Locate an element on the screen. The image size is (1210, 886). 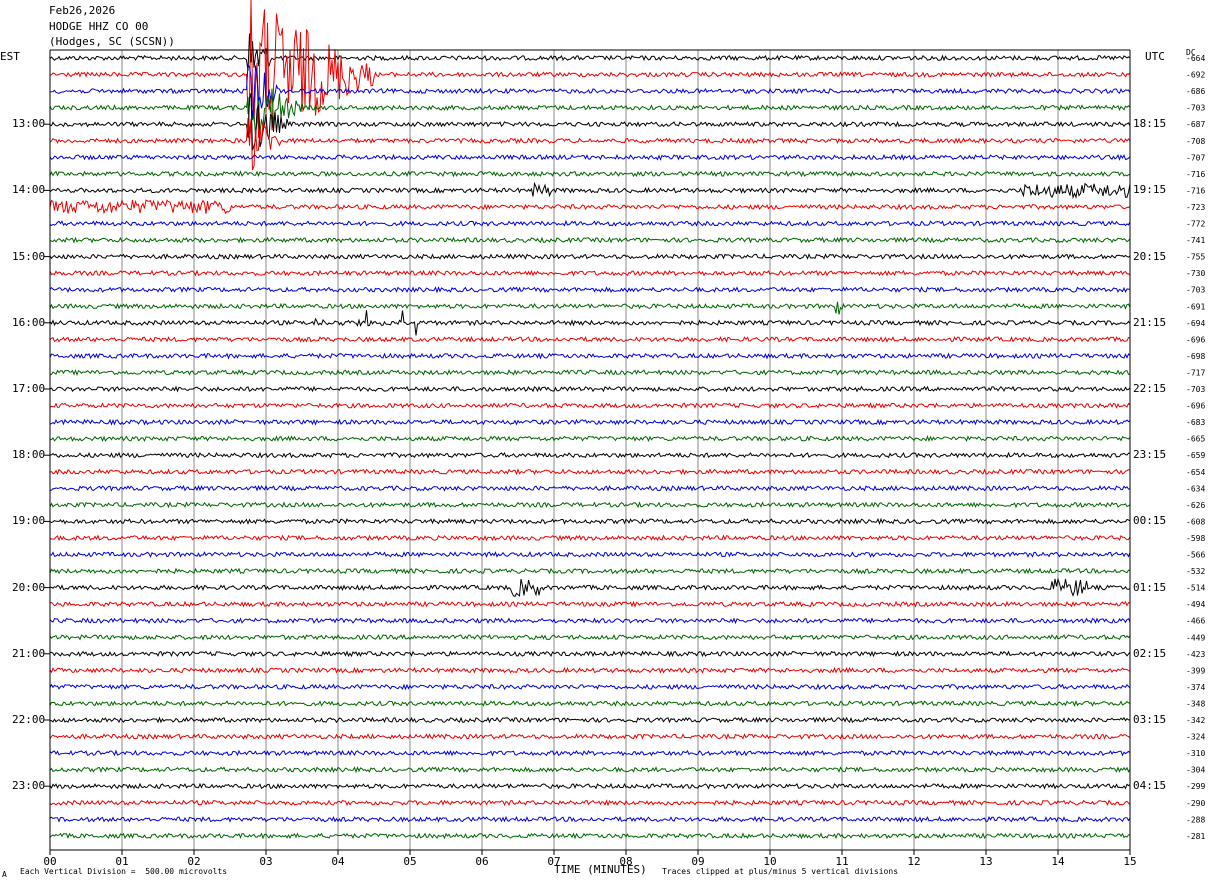
dc-offset-label: -707 is located at coordinates (1195, 157).